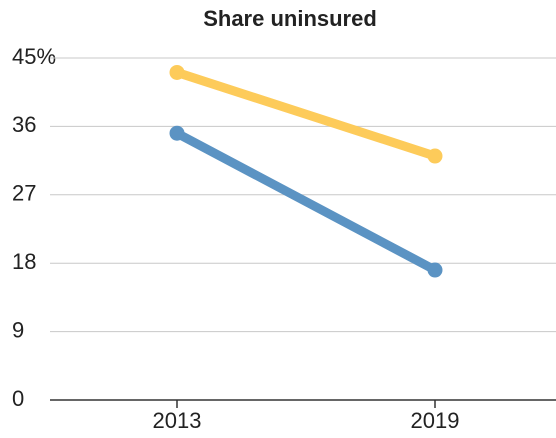  What do you see at coordinates (24, 193) in the screenshot?
I see `y-tick-label: 27` at bounding box center [24, 193].